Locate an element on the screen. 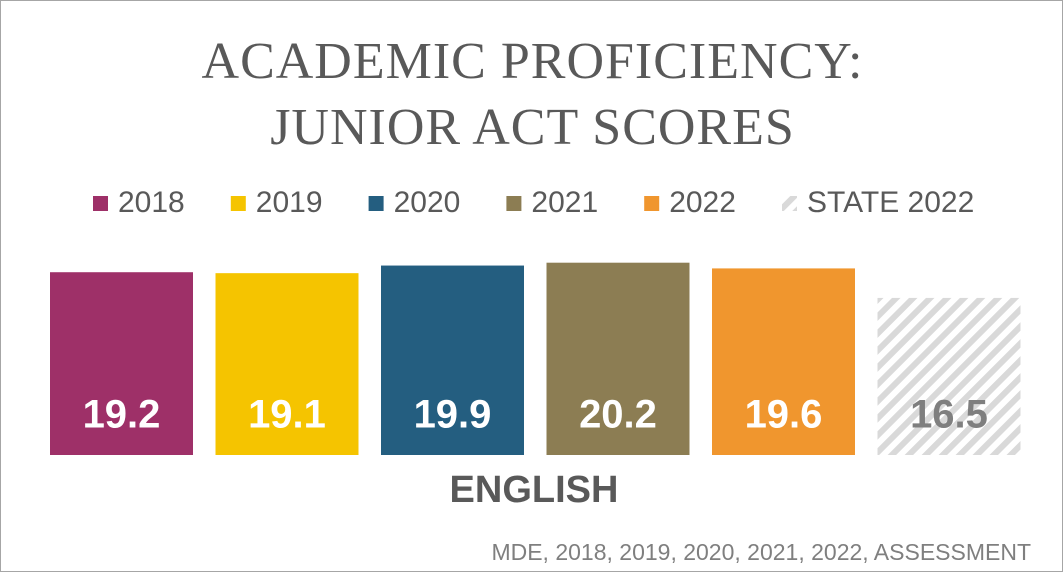  value-label: 20.2 is located at coordinates (618, 415).